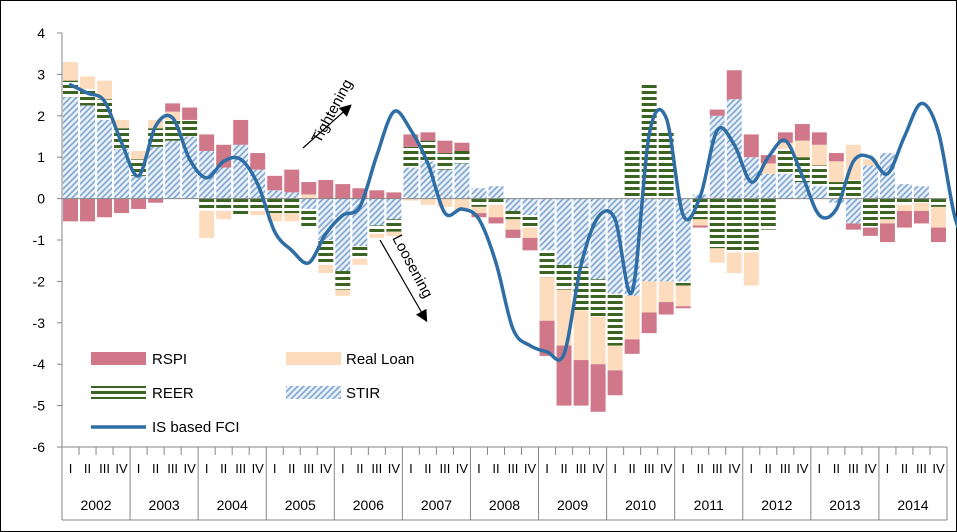 The height and width of the screenshot is (532, 957). I want to click on year-label: 2005, so click(300, 505).